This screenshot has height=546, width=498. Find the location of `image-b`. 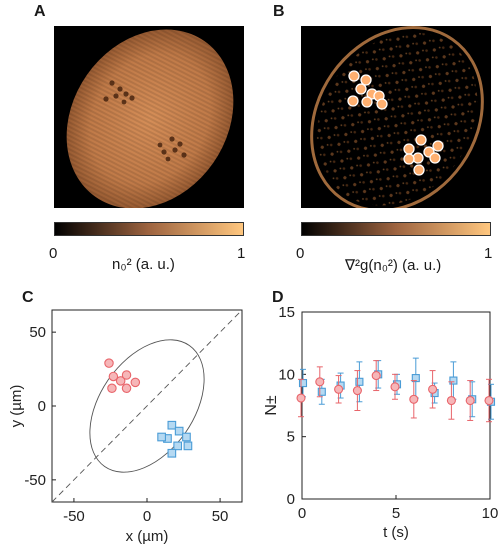

image-b is located at coordinates (396, 117).